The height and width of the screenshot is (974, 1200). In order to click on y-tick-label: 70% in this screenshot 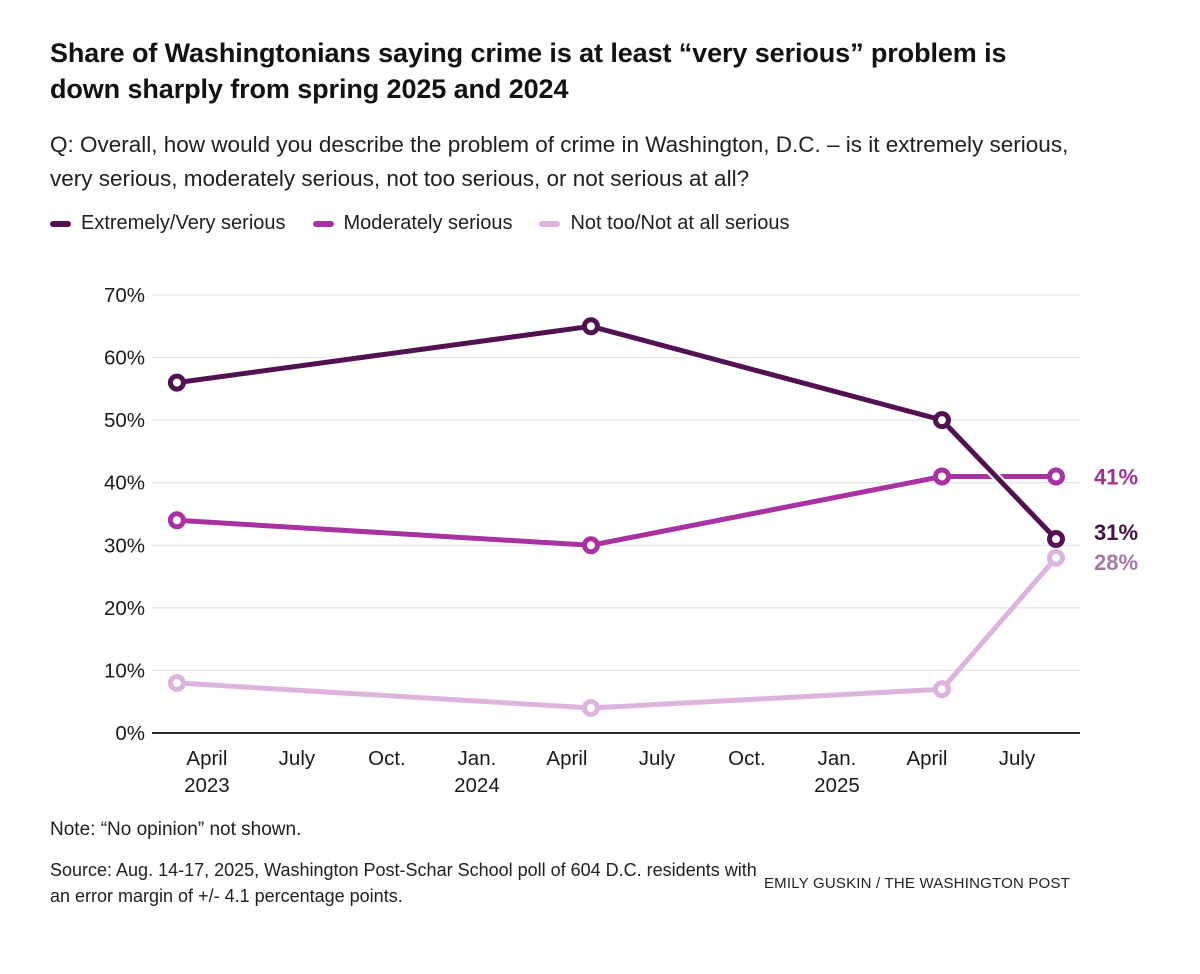, I will do `click(124, 295)`.